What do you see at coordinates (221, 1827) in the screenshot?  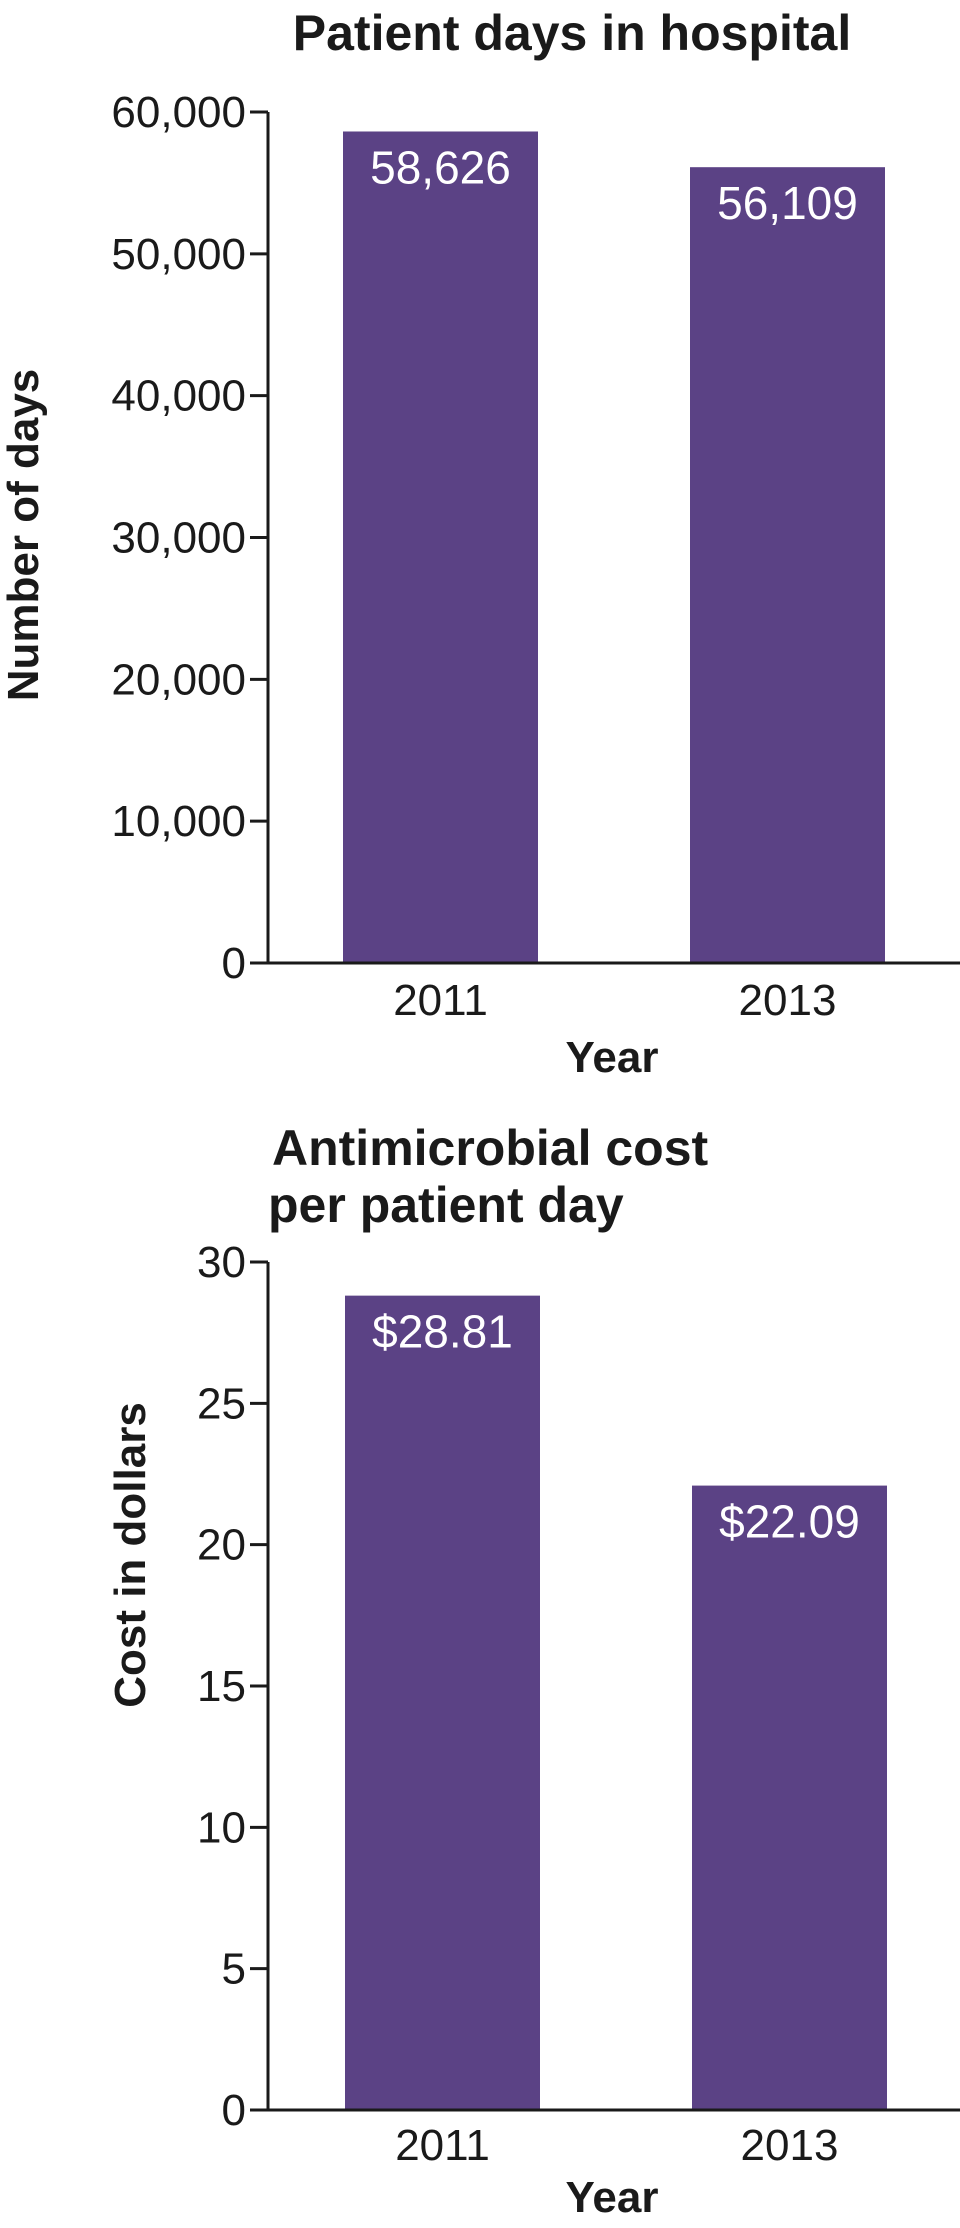 I see `y-tick-label: 10` at bounding box center [221, 1827].